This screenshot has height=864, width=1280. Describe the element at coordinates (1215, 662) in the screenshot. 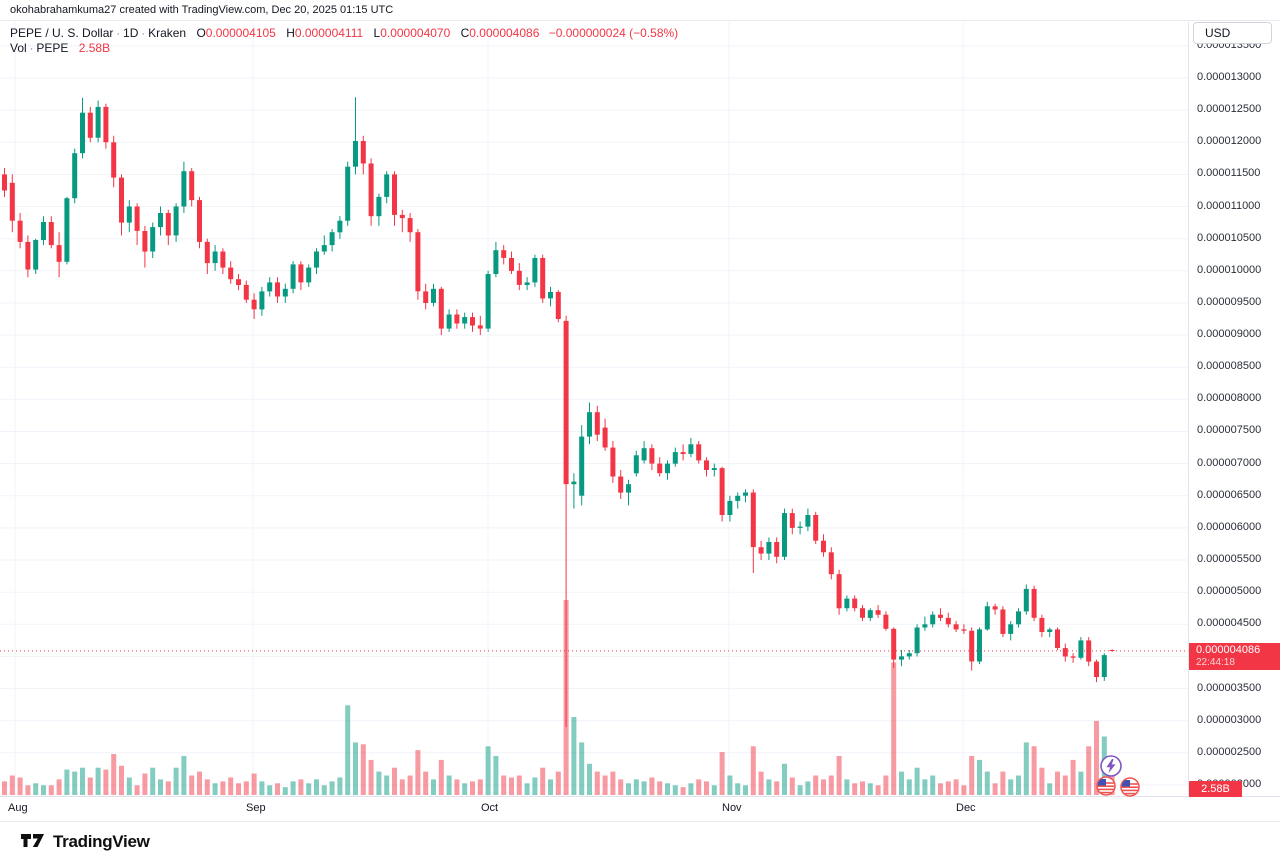

I see `bar-countdown: 22:44:18` at that location.